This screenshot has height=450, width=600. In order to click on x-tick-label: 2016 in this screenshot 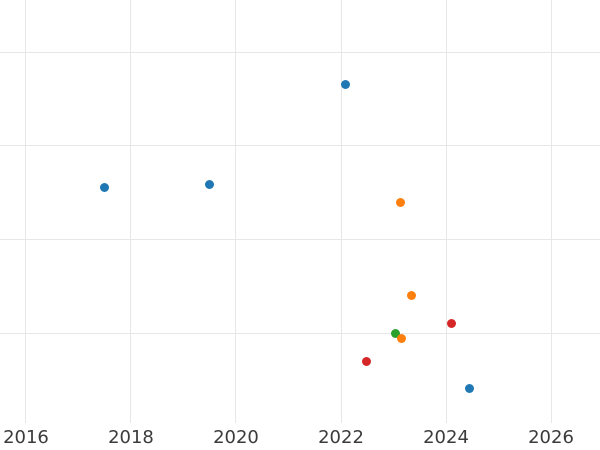, I will do `click(26, 437)`.